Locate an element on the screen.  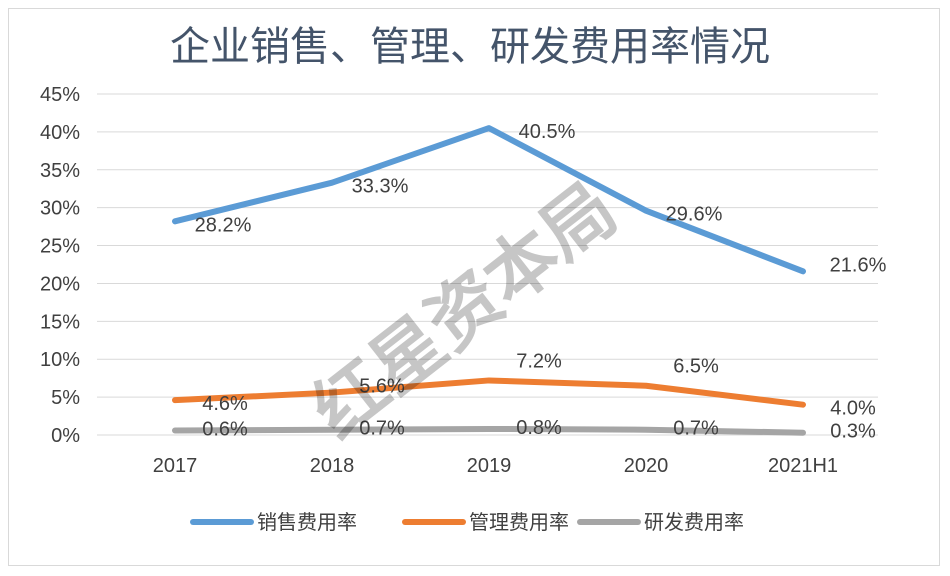
data-label: 6.5% is located at coordinates (696, 367).